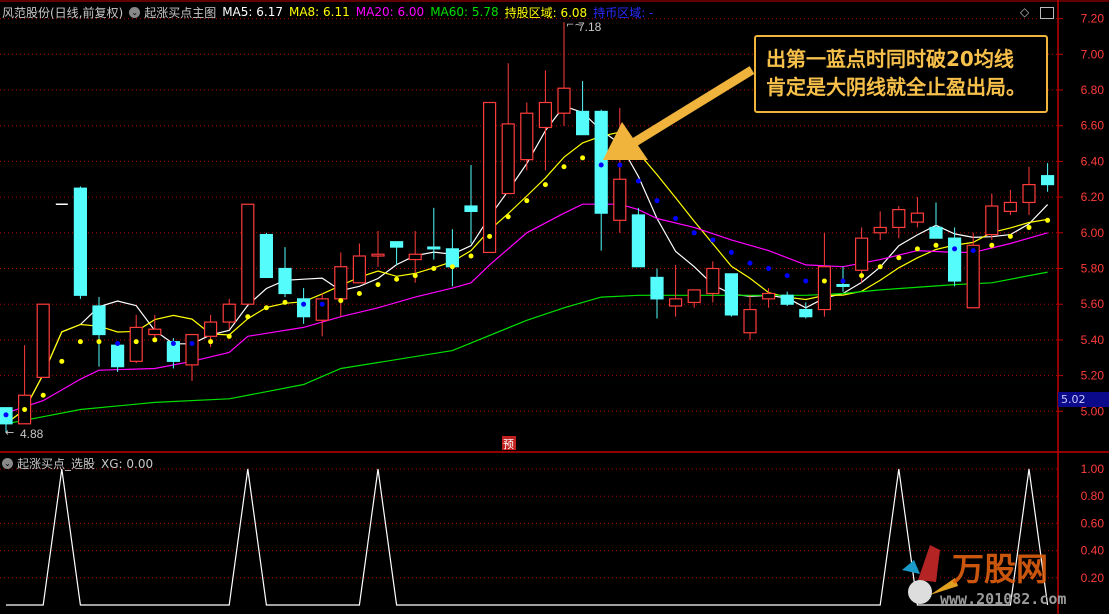  What do you see at coordinates (56, 464) in the screenshot?
I see `sub-indicator-name: 起涨买点_选股` at bounding box center [56, 464].